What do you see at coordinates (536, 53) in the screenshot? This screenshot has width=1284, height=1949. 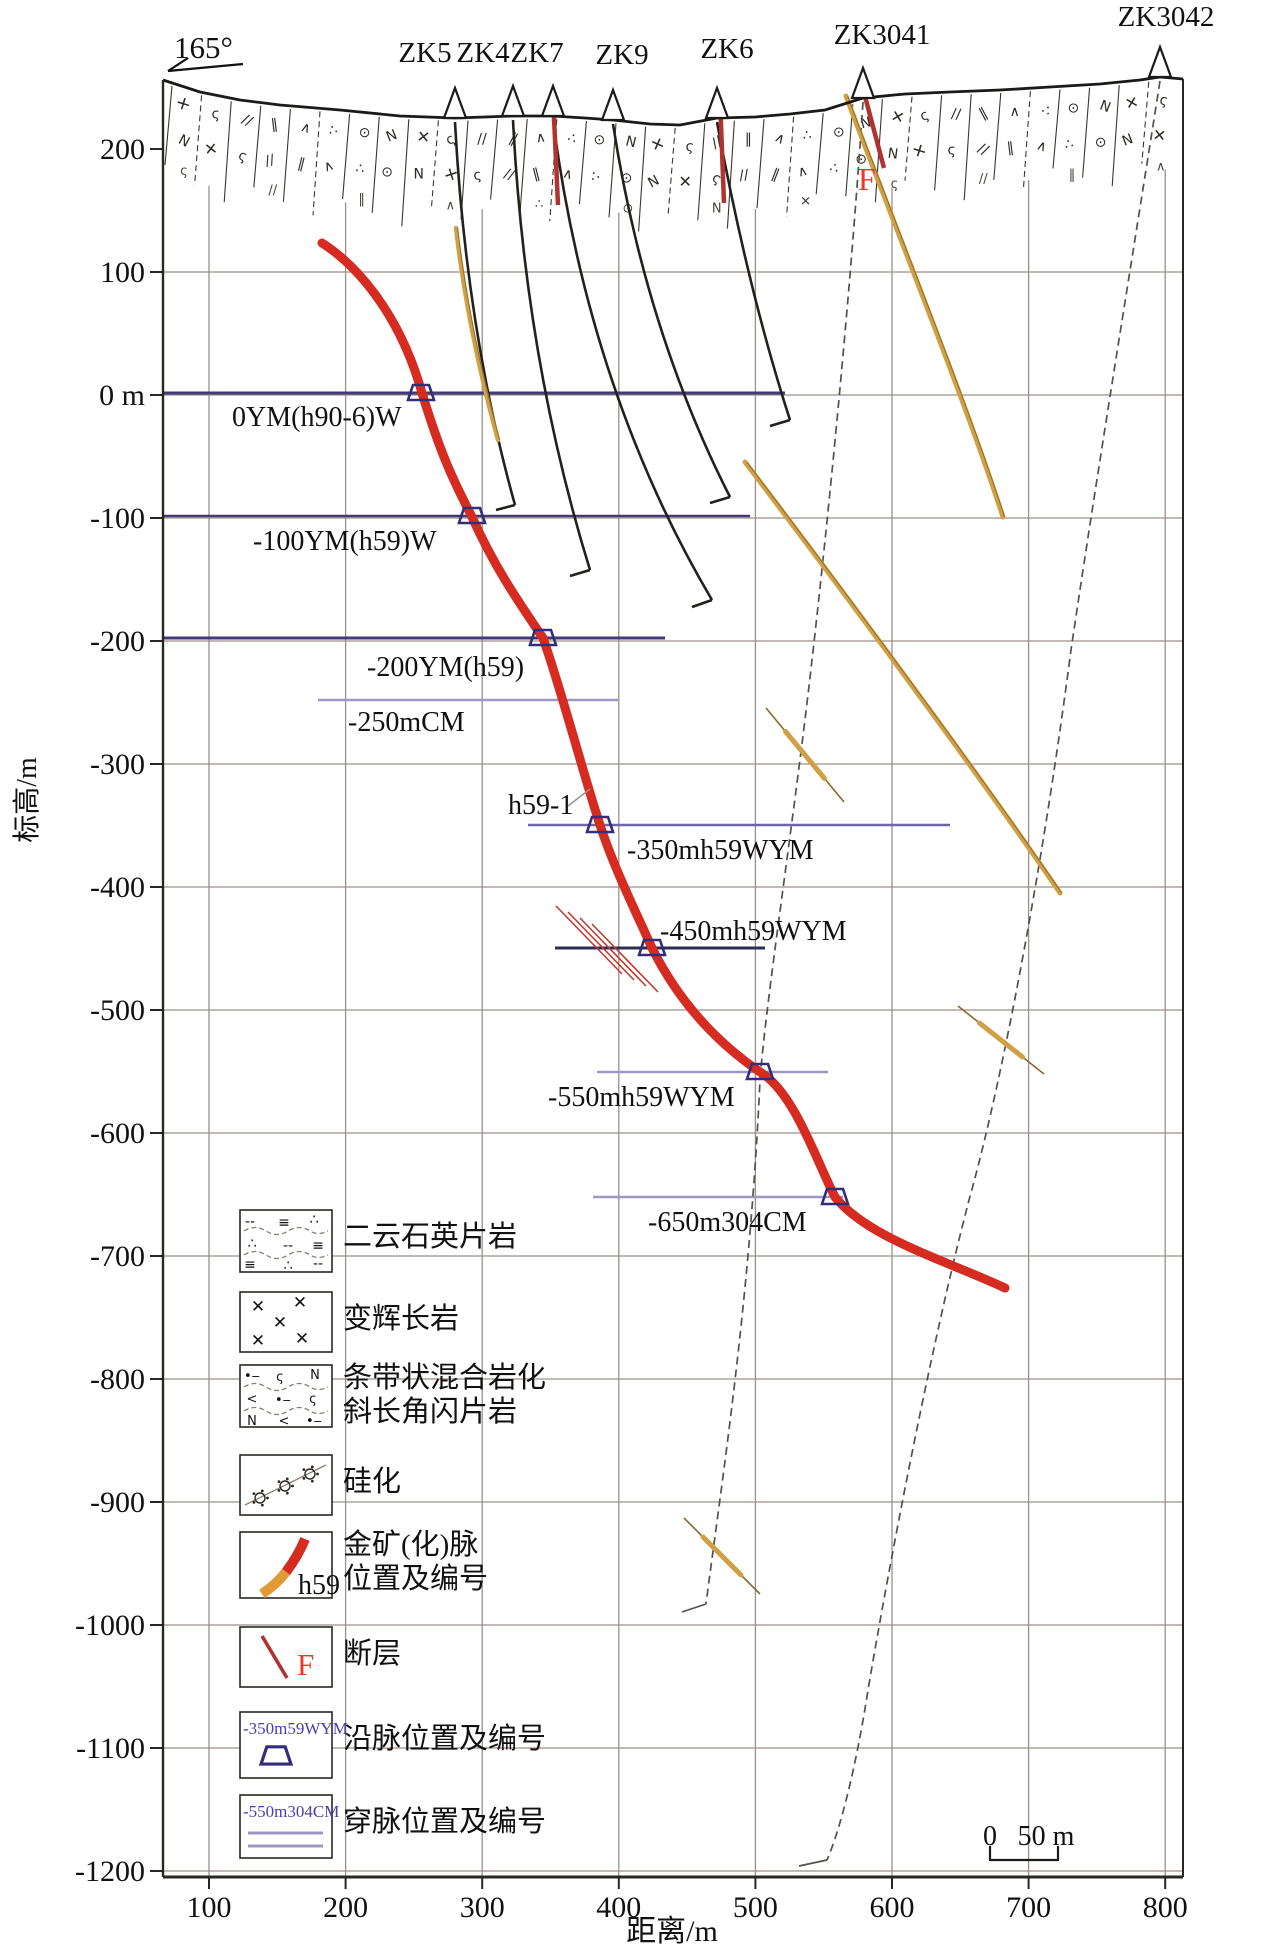 I see `borehole-label-ZK7: ZK7` at bounding box center [536, 53].